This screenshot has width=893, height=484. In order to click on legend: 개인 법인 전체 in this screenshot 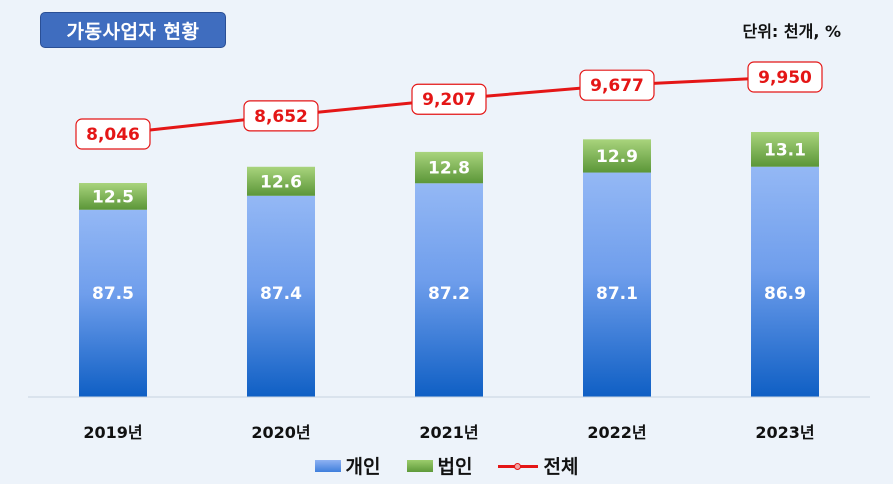, I will do `click(446, 465)`.